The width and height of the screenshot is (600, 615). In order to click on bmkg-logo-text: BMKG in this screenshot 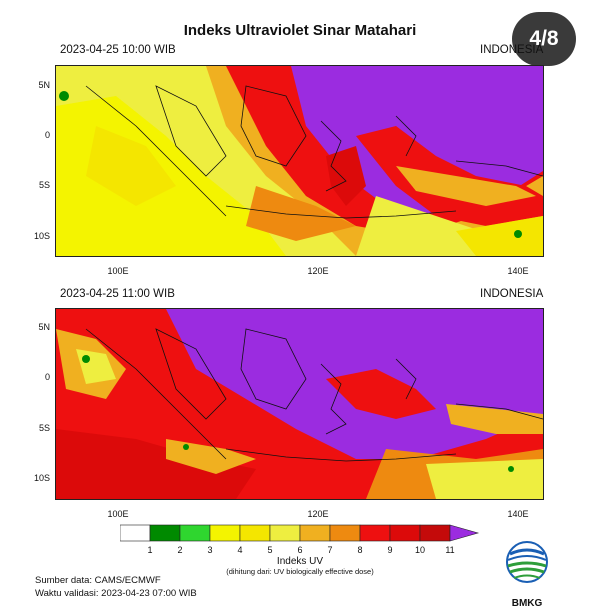, I will do `click(527, 603)`.